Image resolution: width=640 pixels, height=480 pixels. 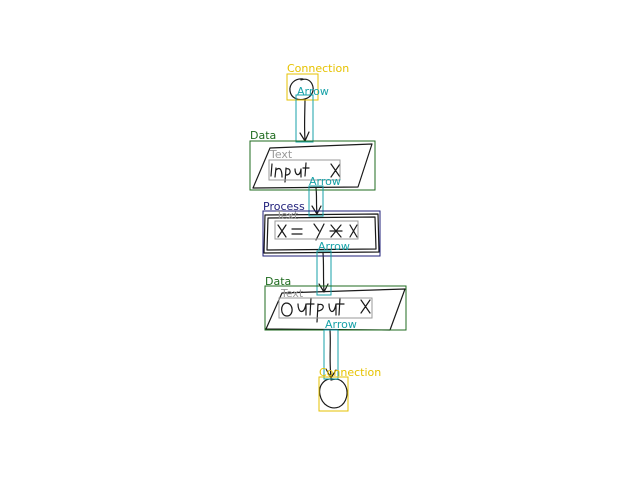 I want to click on arrow-1-label: Arrow, so click(x=313, y=91).